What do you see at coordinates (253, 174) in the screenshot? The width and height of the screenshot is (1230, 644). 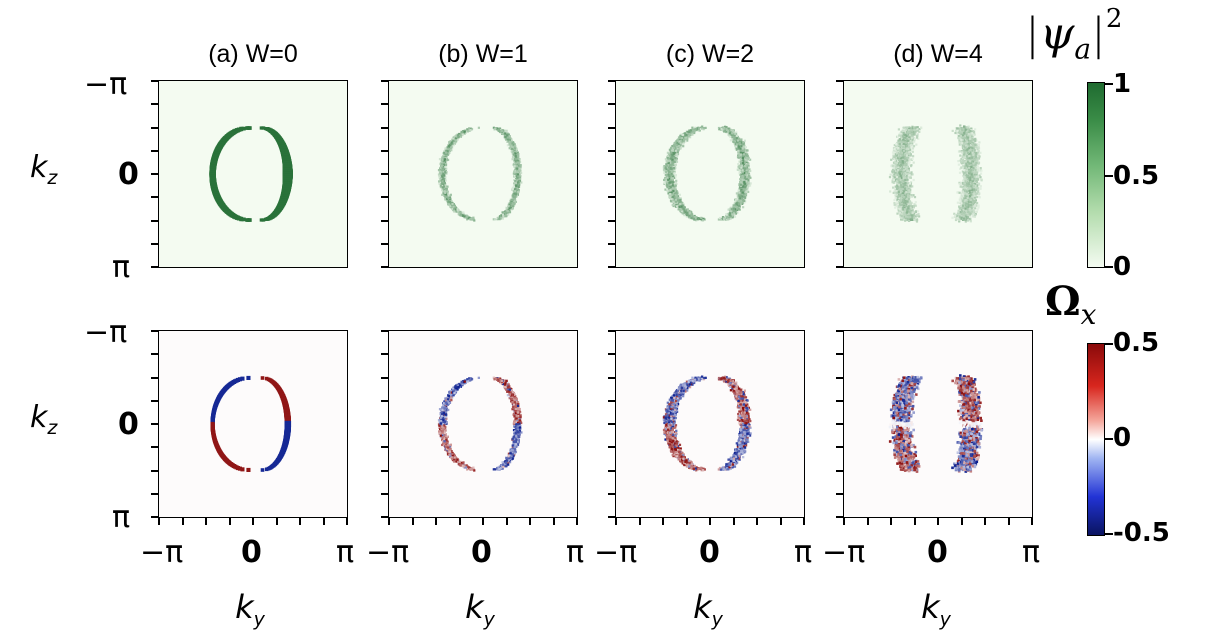 I see `psi-panel-w0` at bounding box center [253, 174].